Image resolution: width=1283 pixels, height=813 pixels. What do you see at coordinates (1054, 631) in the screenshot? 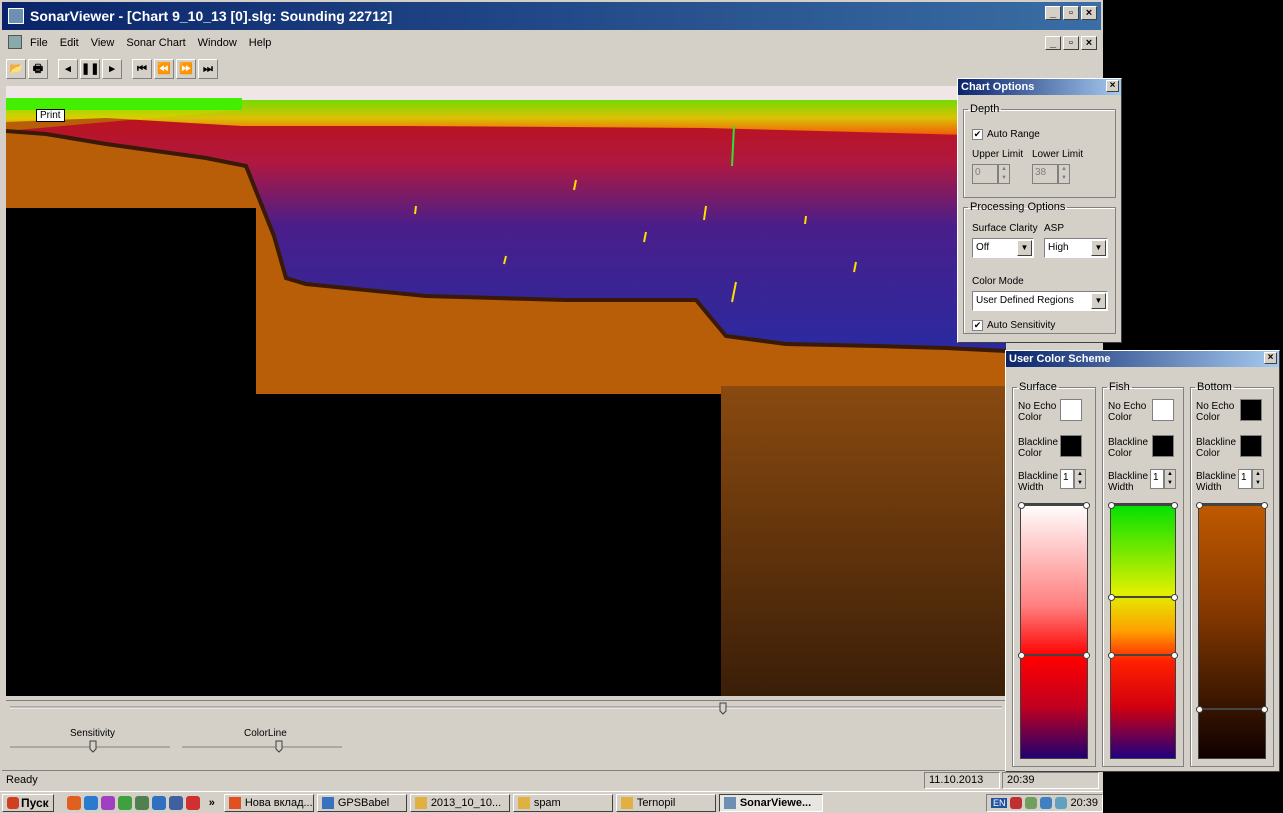
I see `surface-gradient` at bounding box center [1054, 631].